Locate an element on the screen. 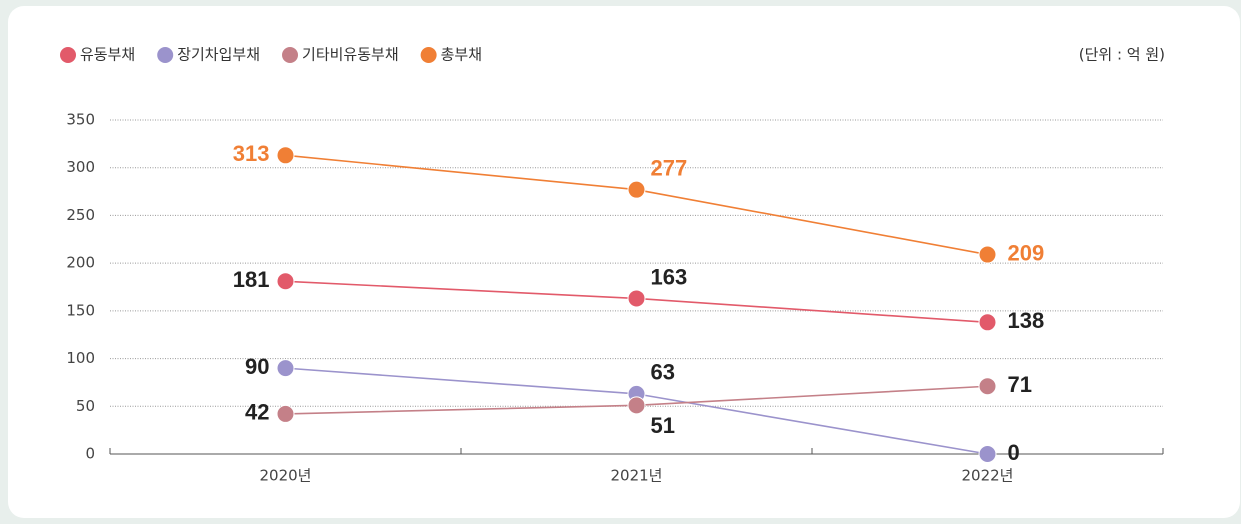  data-label: 90 is located at coordinates (257, 366).